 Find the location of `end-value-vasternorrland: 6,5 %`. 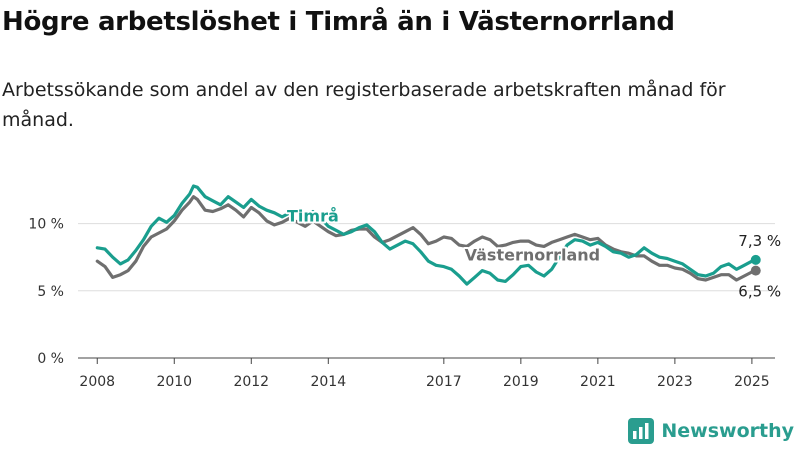

end-value-vasternorrland: 6,5 % is located at coordinates (759, 292).